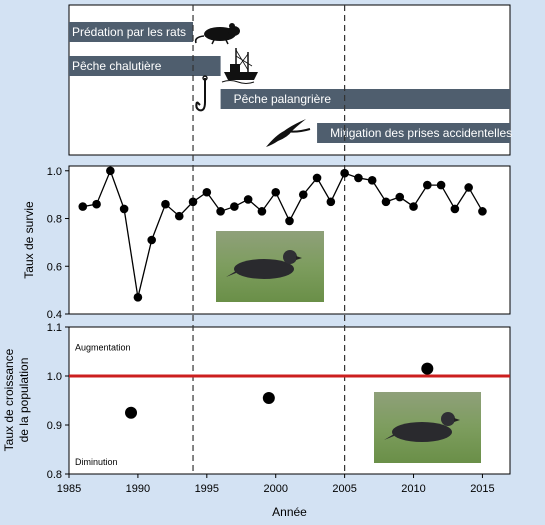 The height and width of the screenshot is (525, 545). I want to click on fishhook-icon, so click(201, 93).